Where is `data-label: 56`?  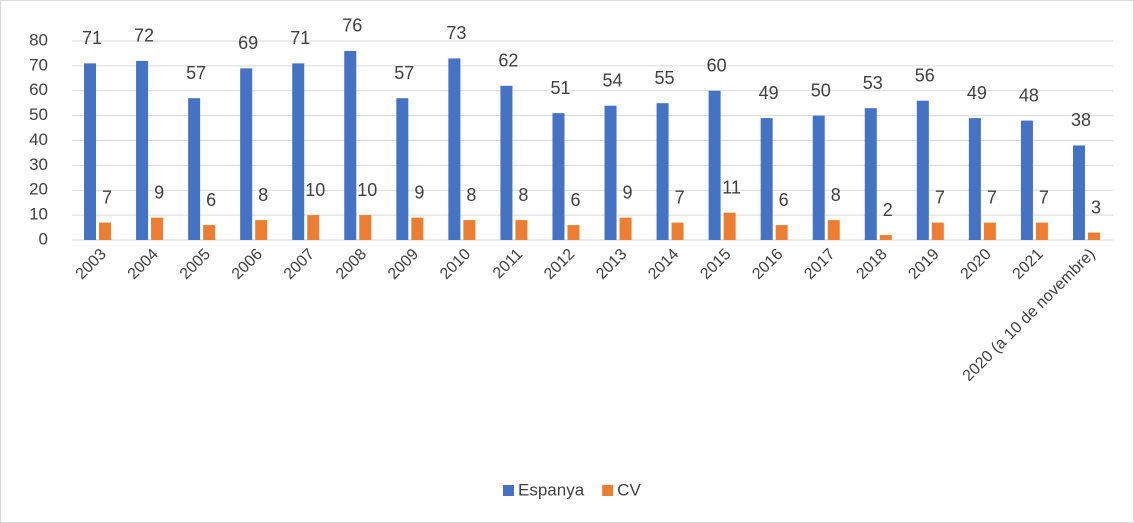
data-label: 56 is located at coordinates (925, 75).